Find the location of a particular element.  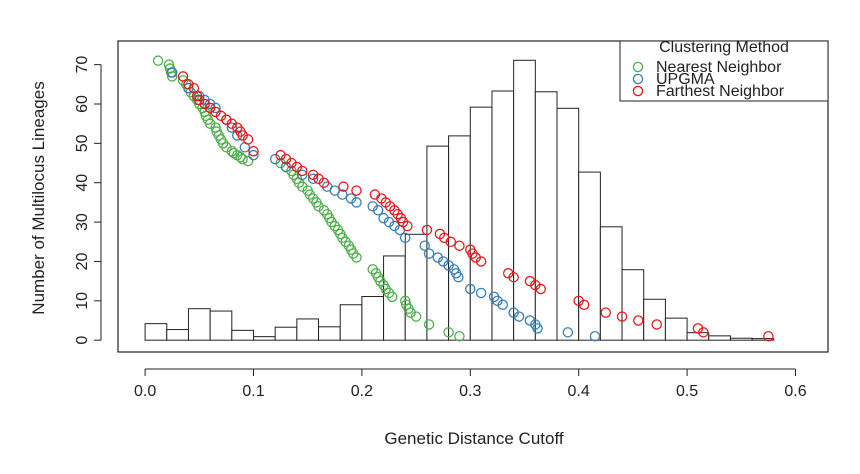

y-axis-label: Number of Multilocus Lineages is located at coordinates (38, 197).